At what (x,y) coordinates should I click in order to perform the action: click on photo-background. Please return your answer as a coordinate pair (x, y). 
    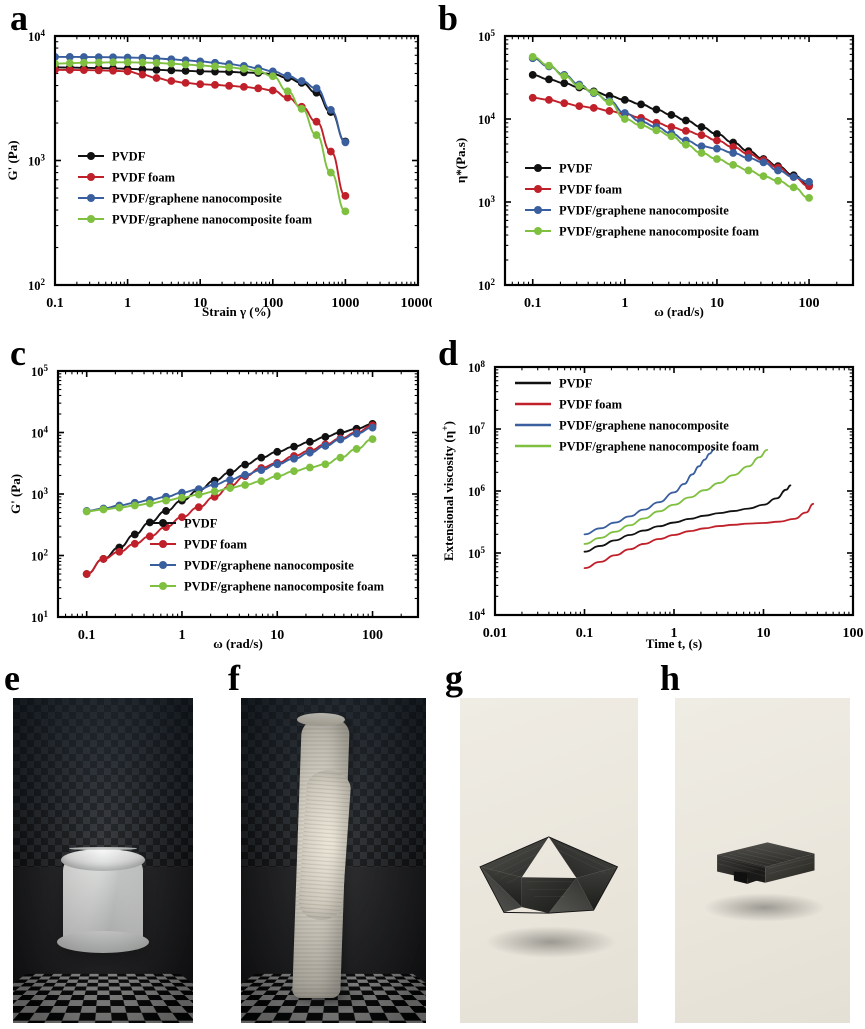
    Looking at the image, I should click on (549, 860).